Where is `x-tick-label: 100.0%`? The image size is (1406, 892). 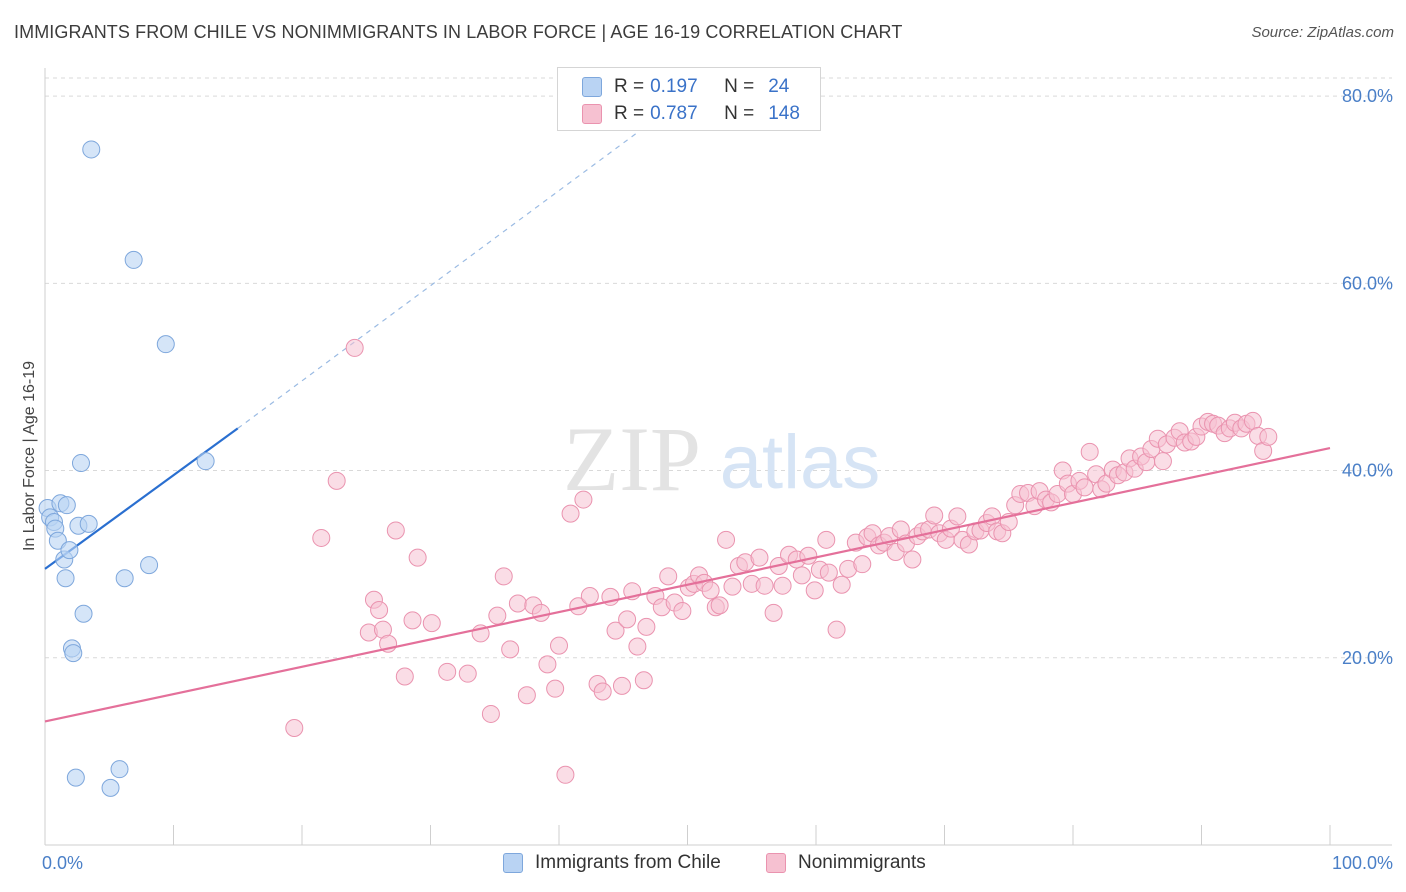 x-tick-label: 100.0% is located at coordinates (1362, 863).